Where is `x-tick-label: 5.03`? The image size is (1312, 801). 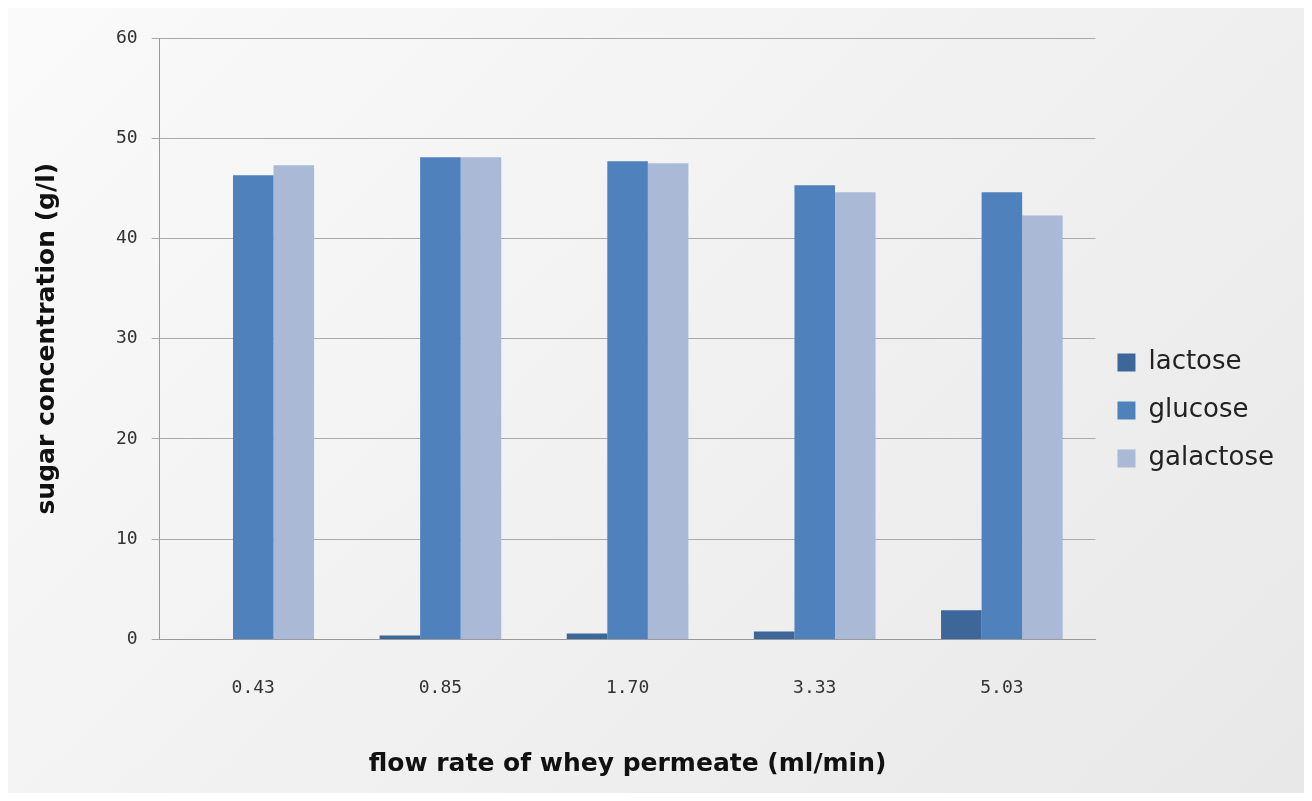 x-tick-label: 5.03 is located at coordinates (1002, 686).